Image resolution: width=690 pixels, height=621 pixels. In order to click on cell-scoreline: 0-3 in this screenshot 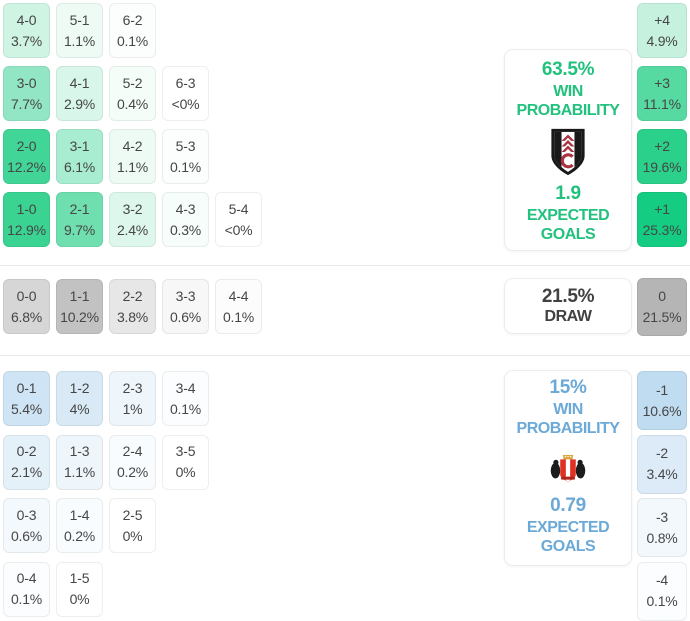, I will do `click(26, 514)`.